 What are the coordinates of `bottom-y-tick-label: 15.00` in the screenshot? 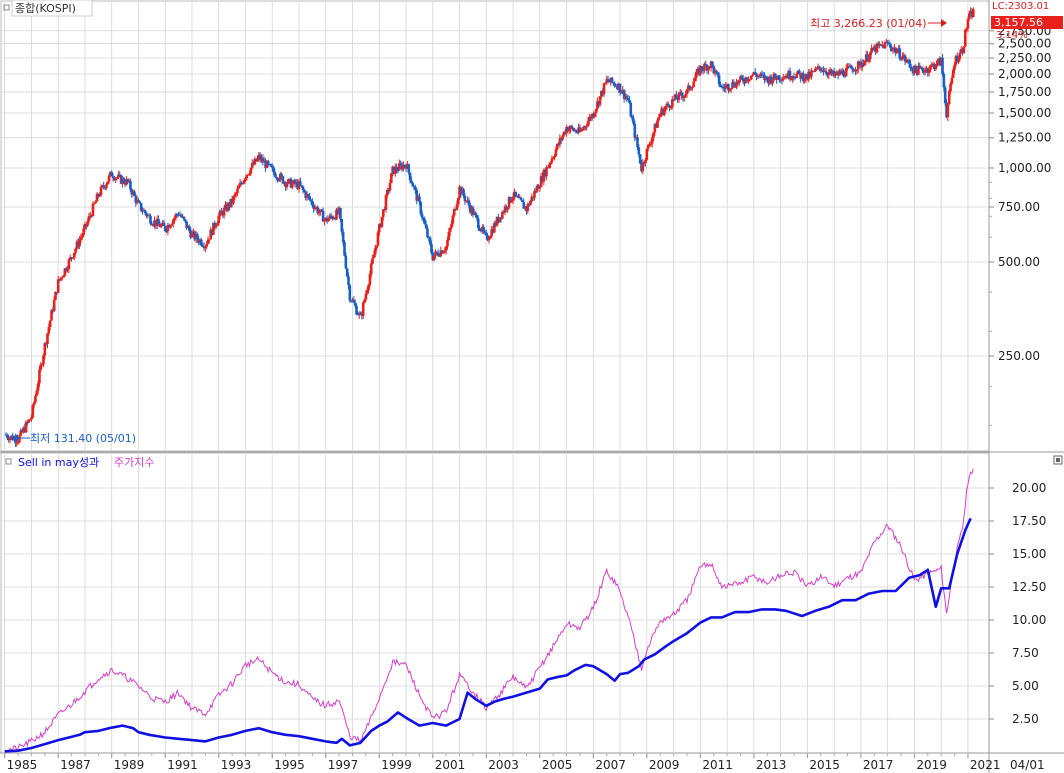 It's located at (1029, 554).